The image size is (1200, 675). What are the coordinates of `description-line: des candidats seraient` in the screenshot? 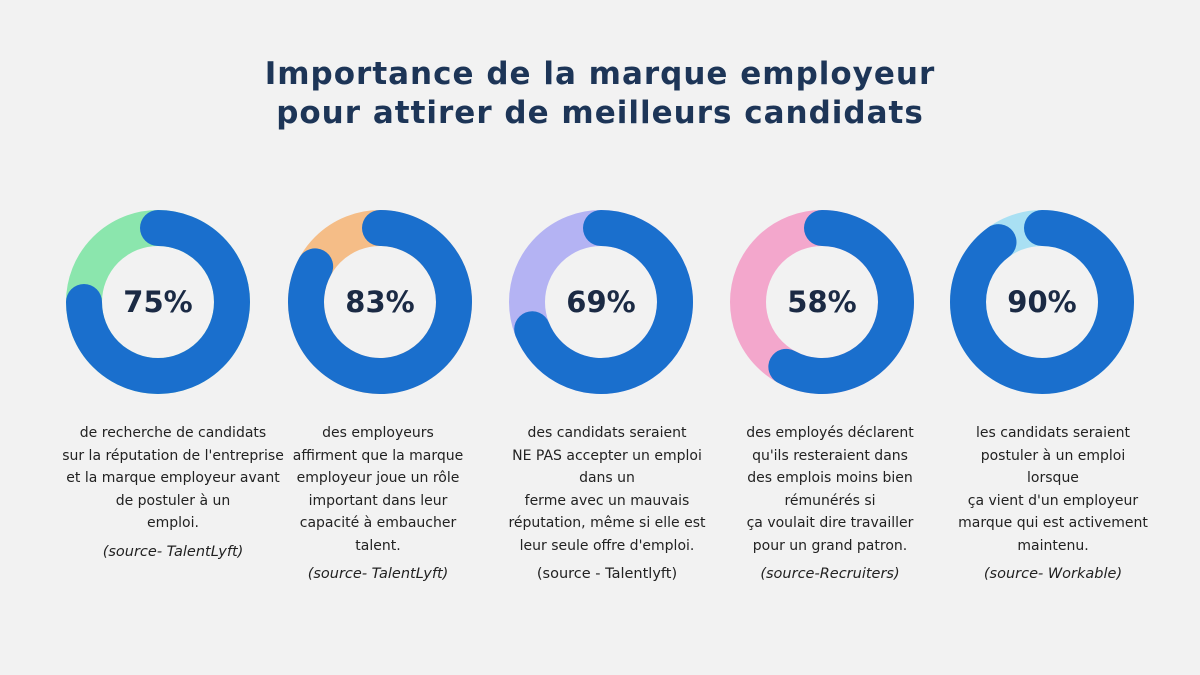 It's located at (607, 433).